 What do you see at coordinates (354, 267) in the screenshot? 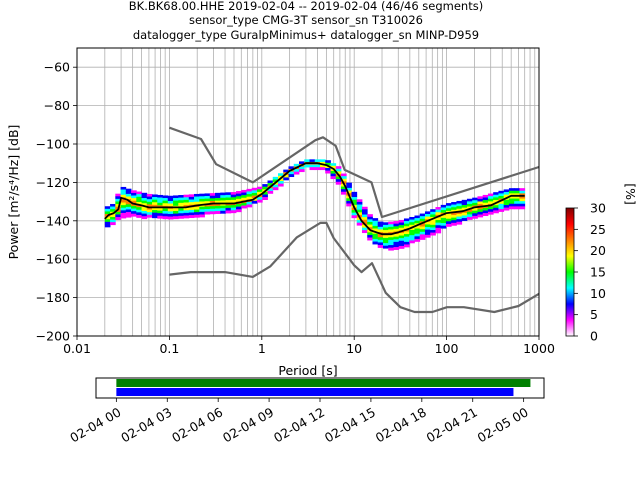
I see `noise-model-line` at bounding box center [354, 267].